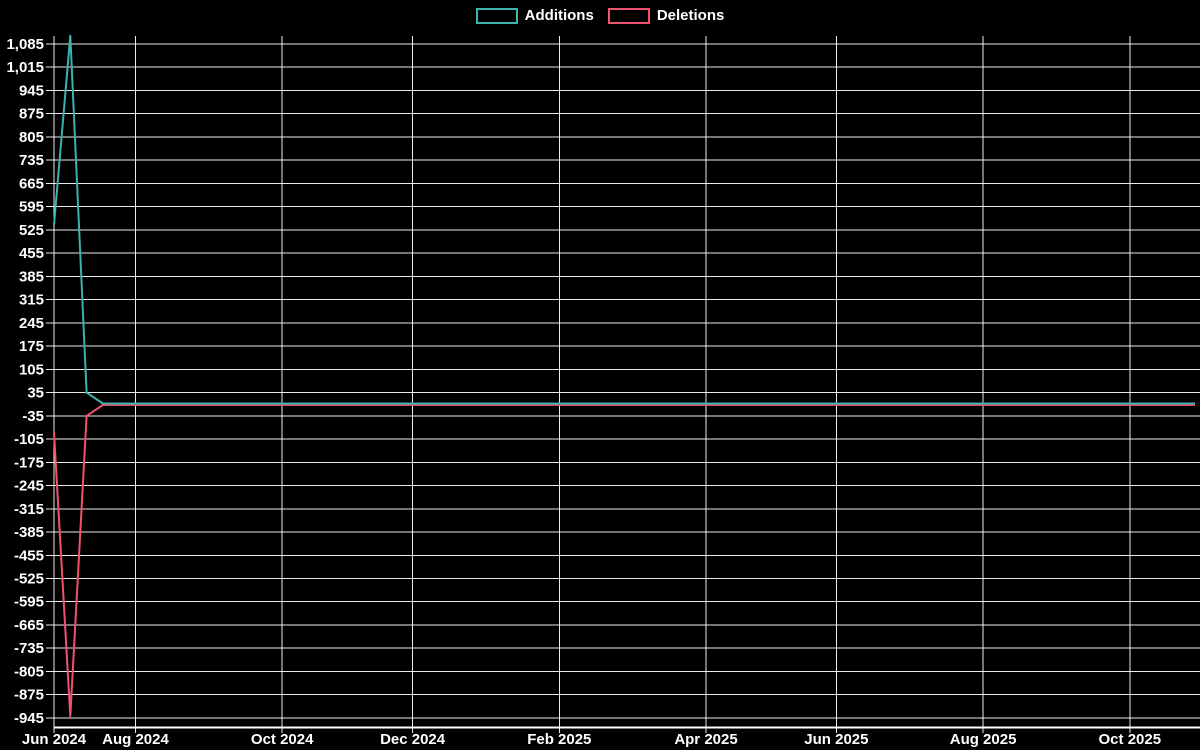 This screenshot has width=1200, height=750. Describe the element at coordinates (31, 346) in the screenshot. I see `y-tick-label: 175` at that location.